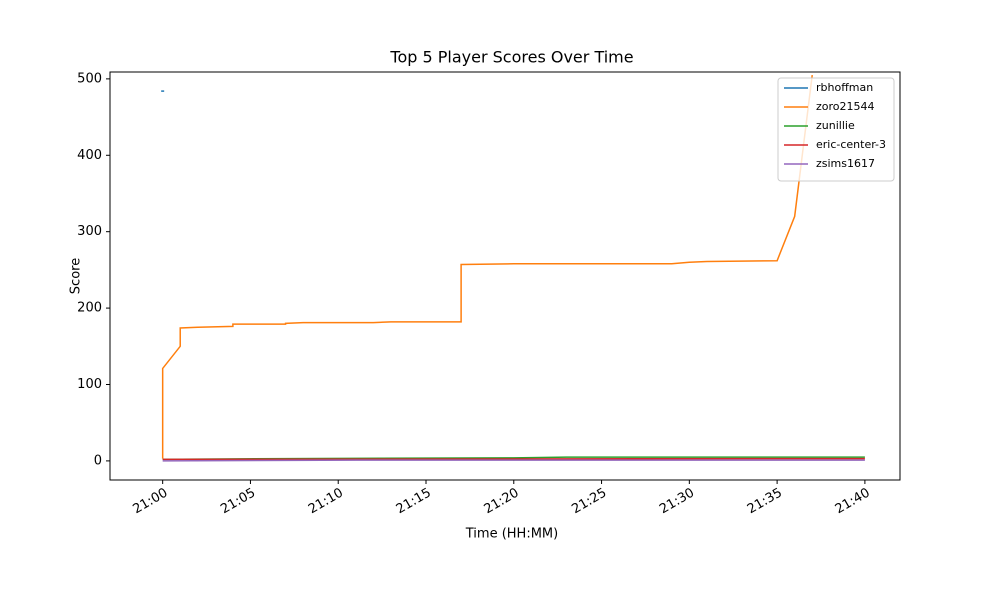  I want to click on legend-box, so click(836, 129).